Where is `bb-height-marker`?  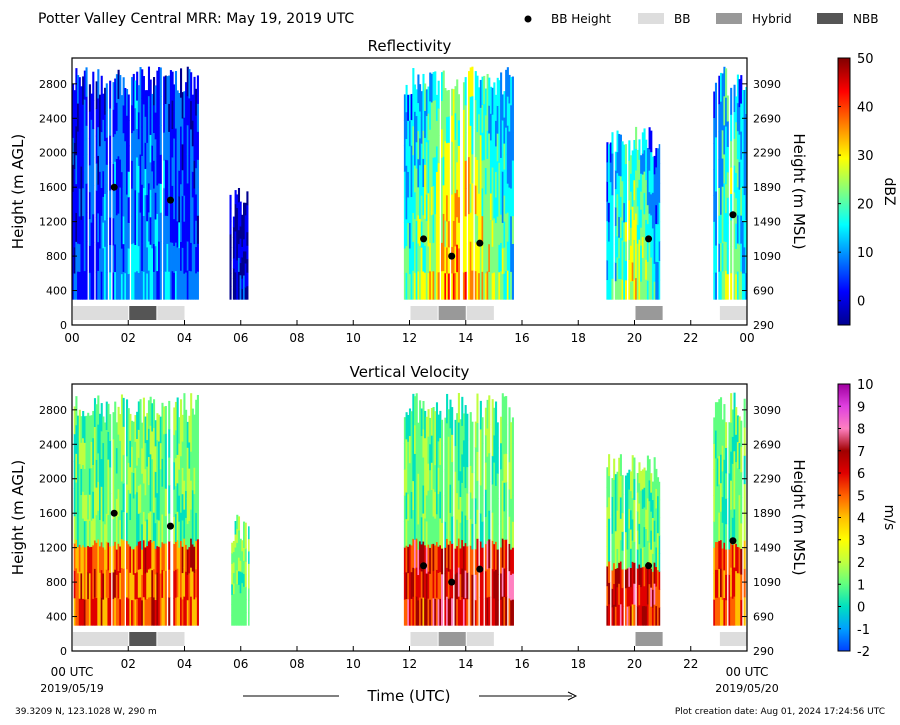 bb-height-marker is located at coordinates (424, 239).